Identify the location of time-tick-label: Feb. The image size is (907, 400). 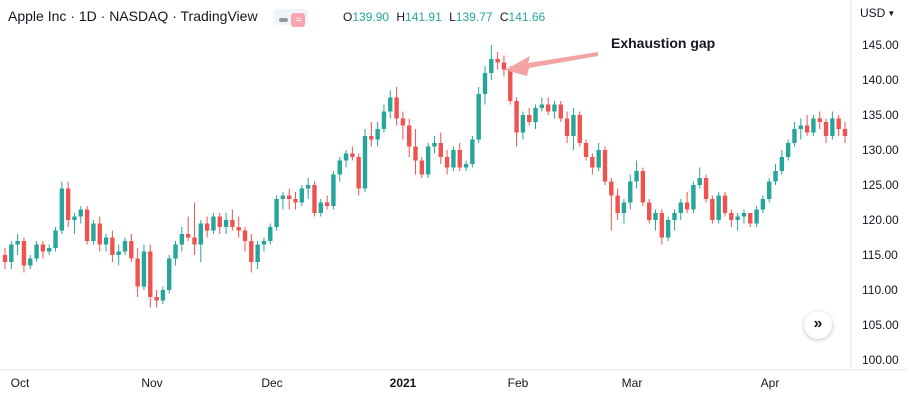
(518, 383).